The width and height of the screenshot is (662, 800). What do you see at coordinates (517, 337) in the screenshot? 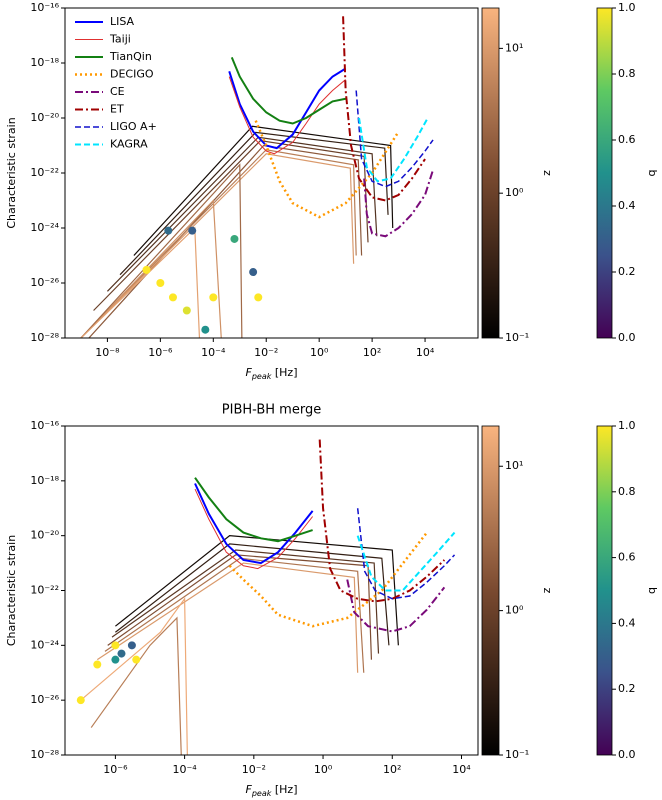
I see `colorbar-tick-label: 10⁻¹` at bounding box center [517, 337].